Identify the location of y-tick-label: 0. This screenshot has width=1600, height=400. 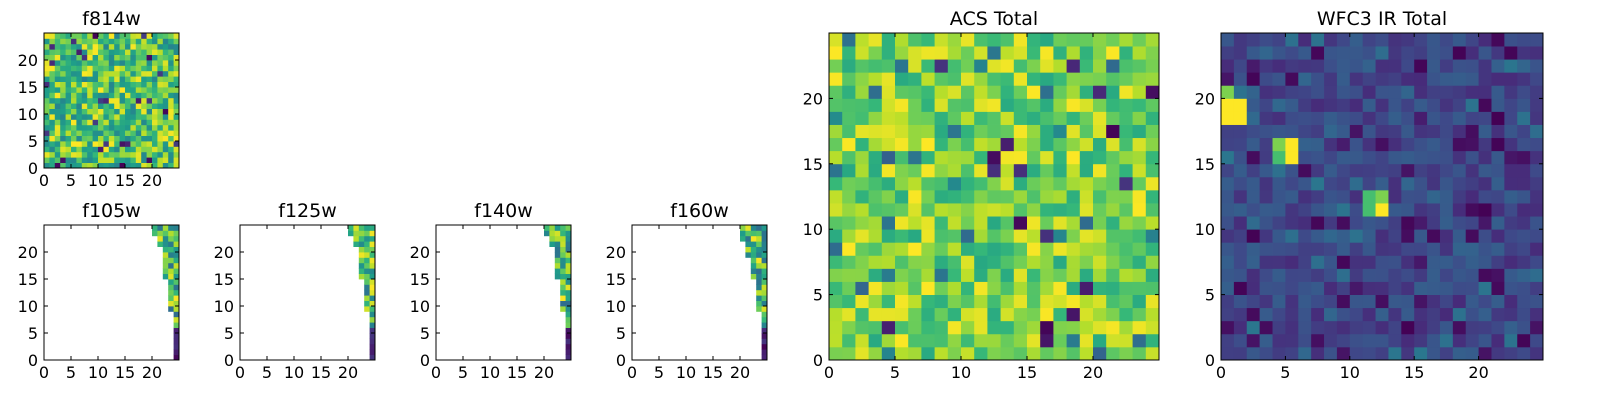
(425, 360).